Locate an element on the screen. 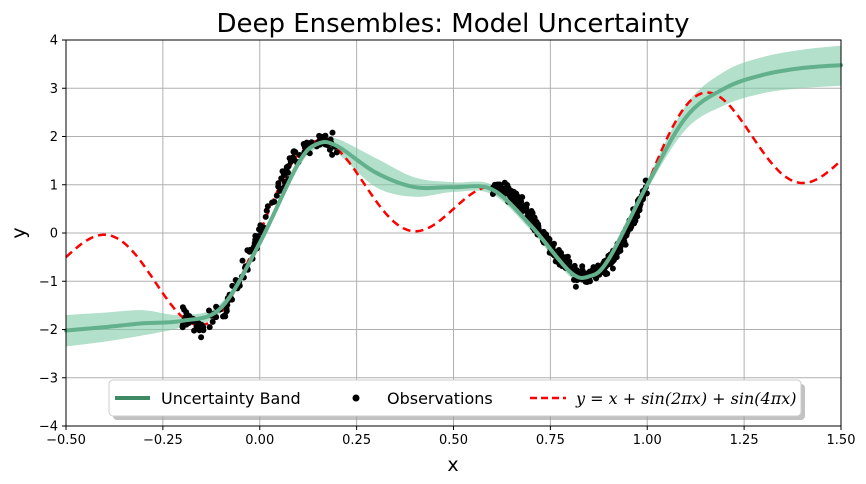 This screenshot has height=484, width=866. x-tick-label: 1.25 is located at coordinates (744, 440).